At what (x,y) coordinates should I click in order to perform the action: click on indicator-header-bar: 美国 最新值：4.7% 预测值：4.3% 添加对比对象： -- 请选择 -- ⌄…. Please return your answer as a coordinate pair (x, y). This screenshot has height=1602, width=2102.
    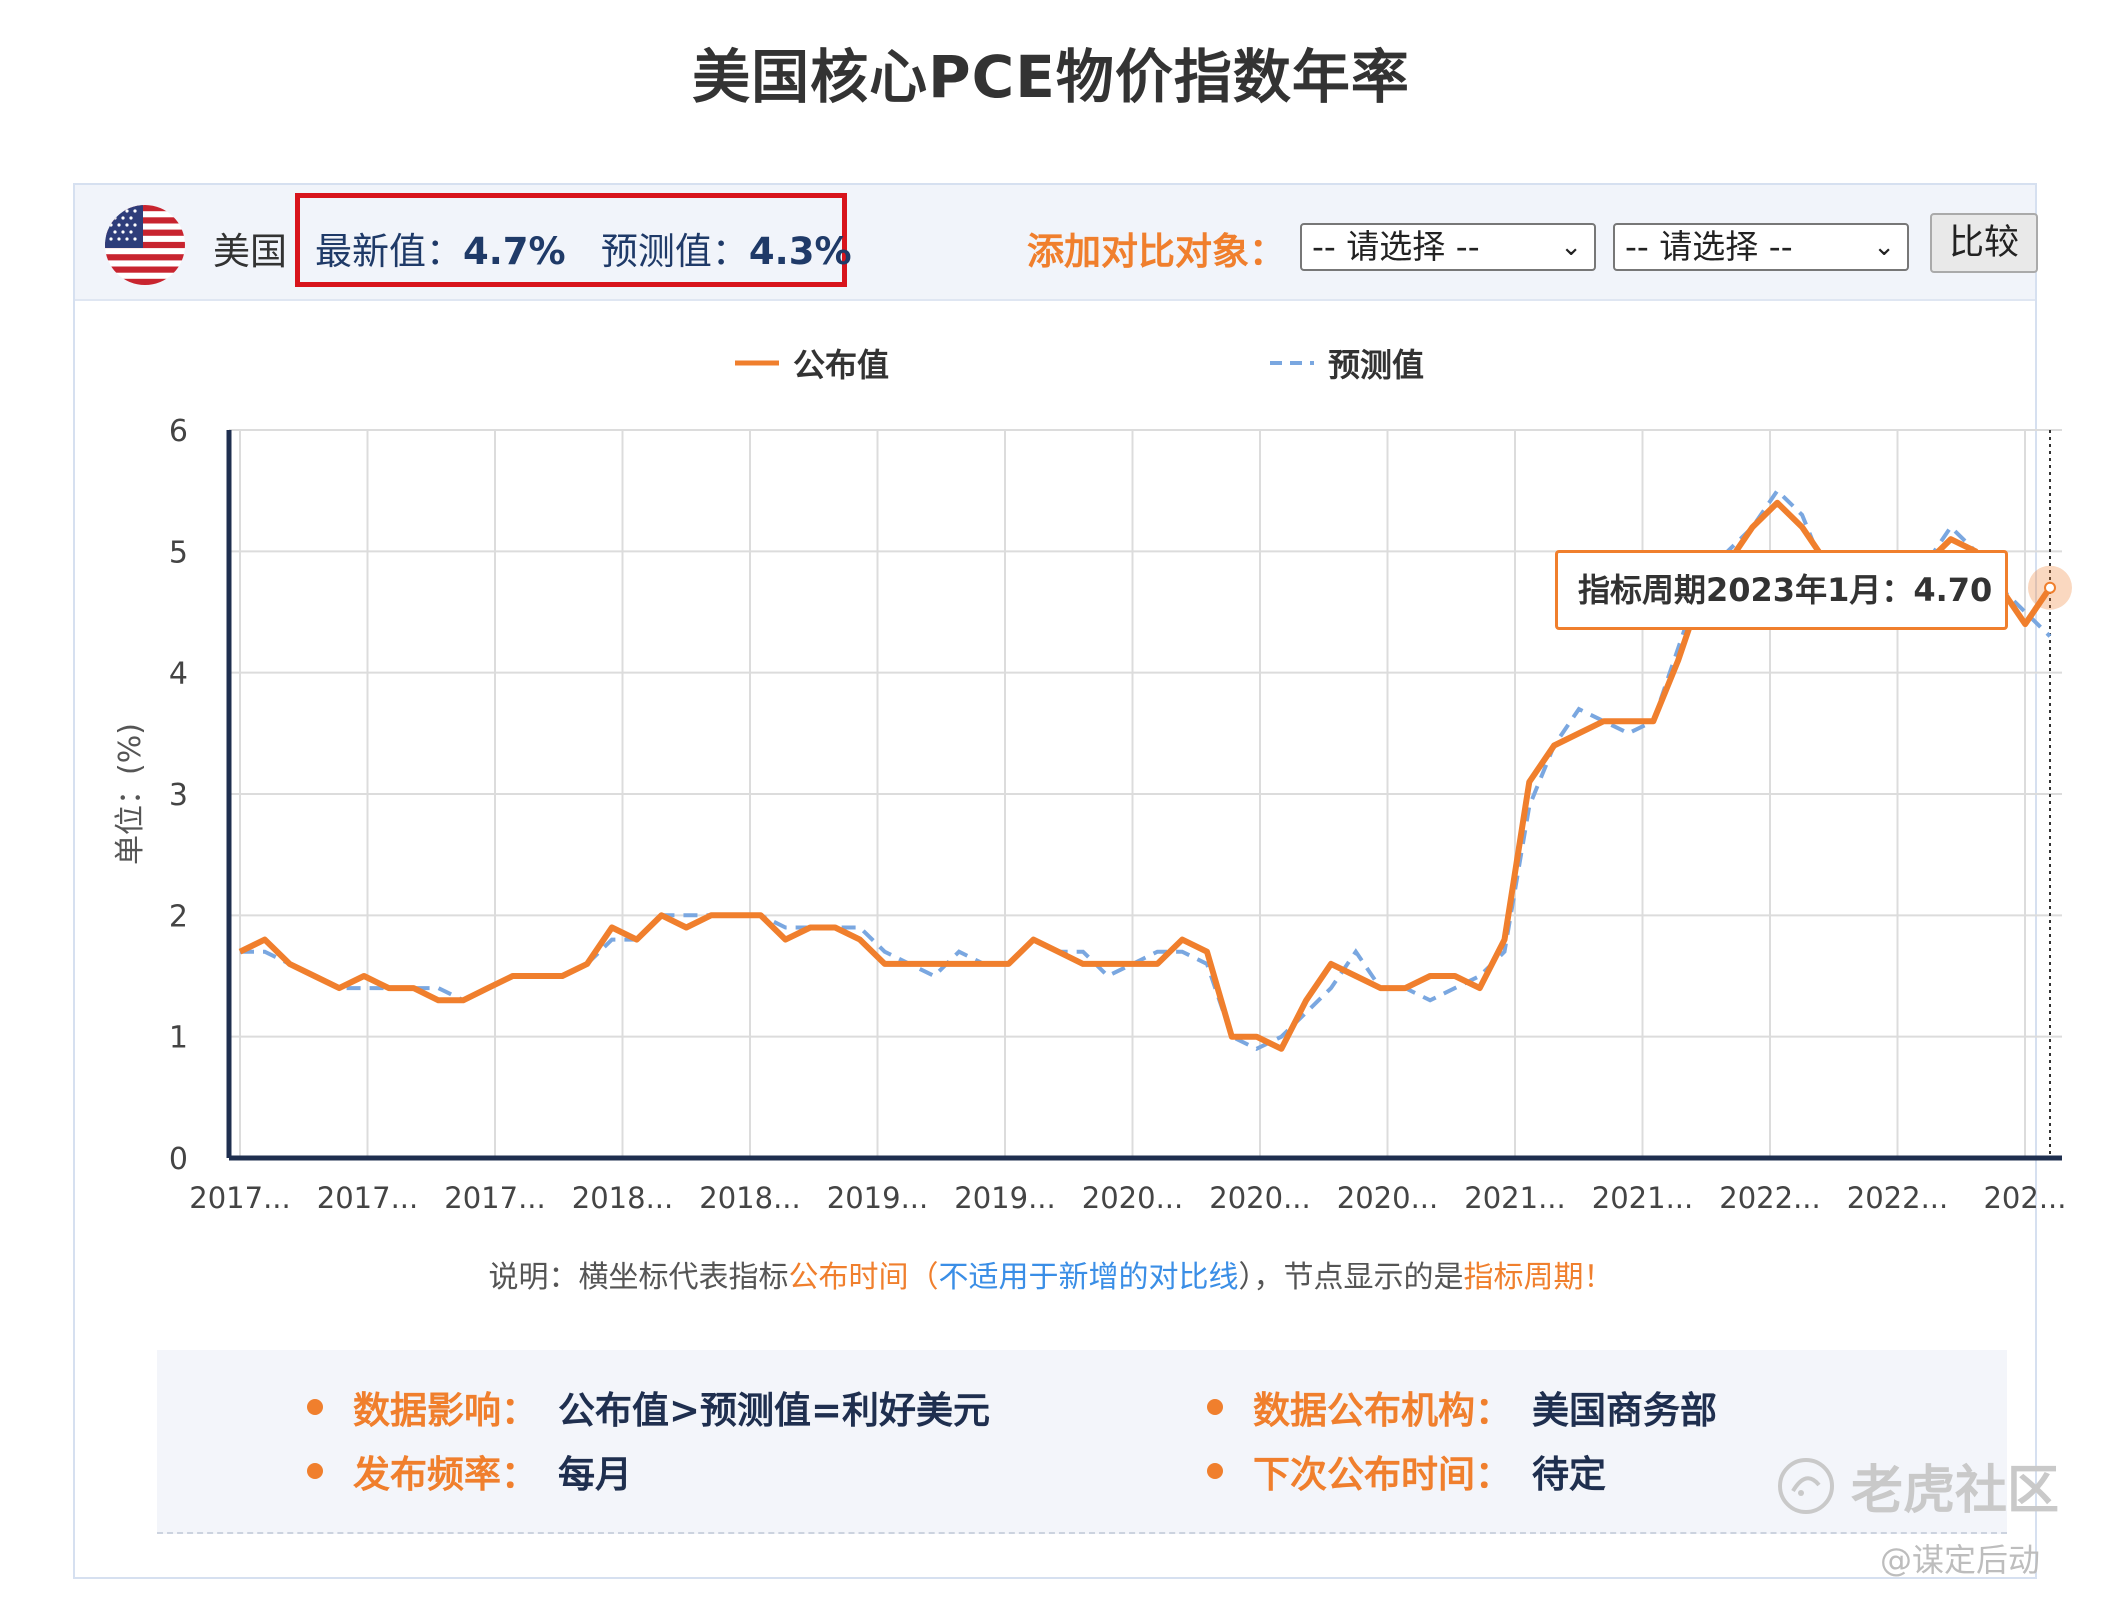
    Looking at the image, I should click on (1056, 243).